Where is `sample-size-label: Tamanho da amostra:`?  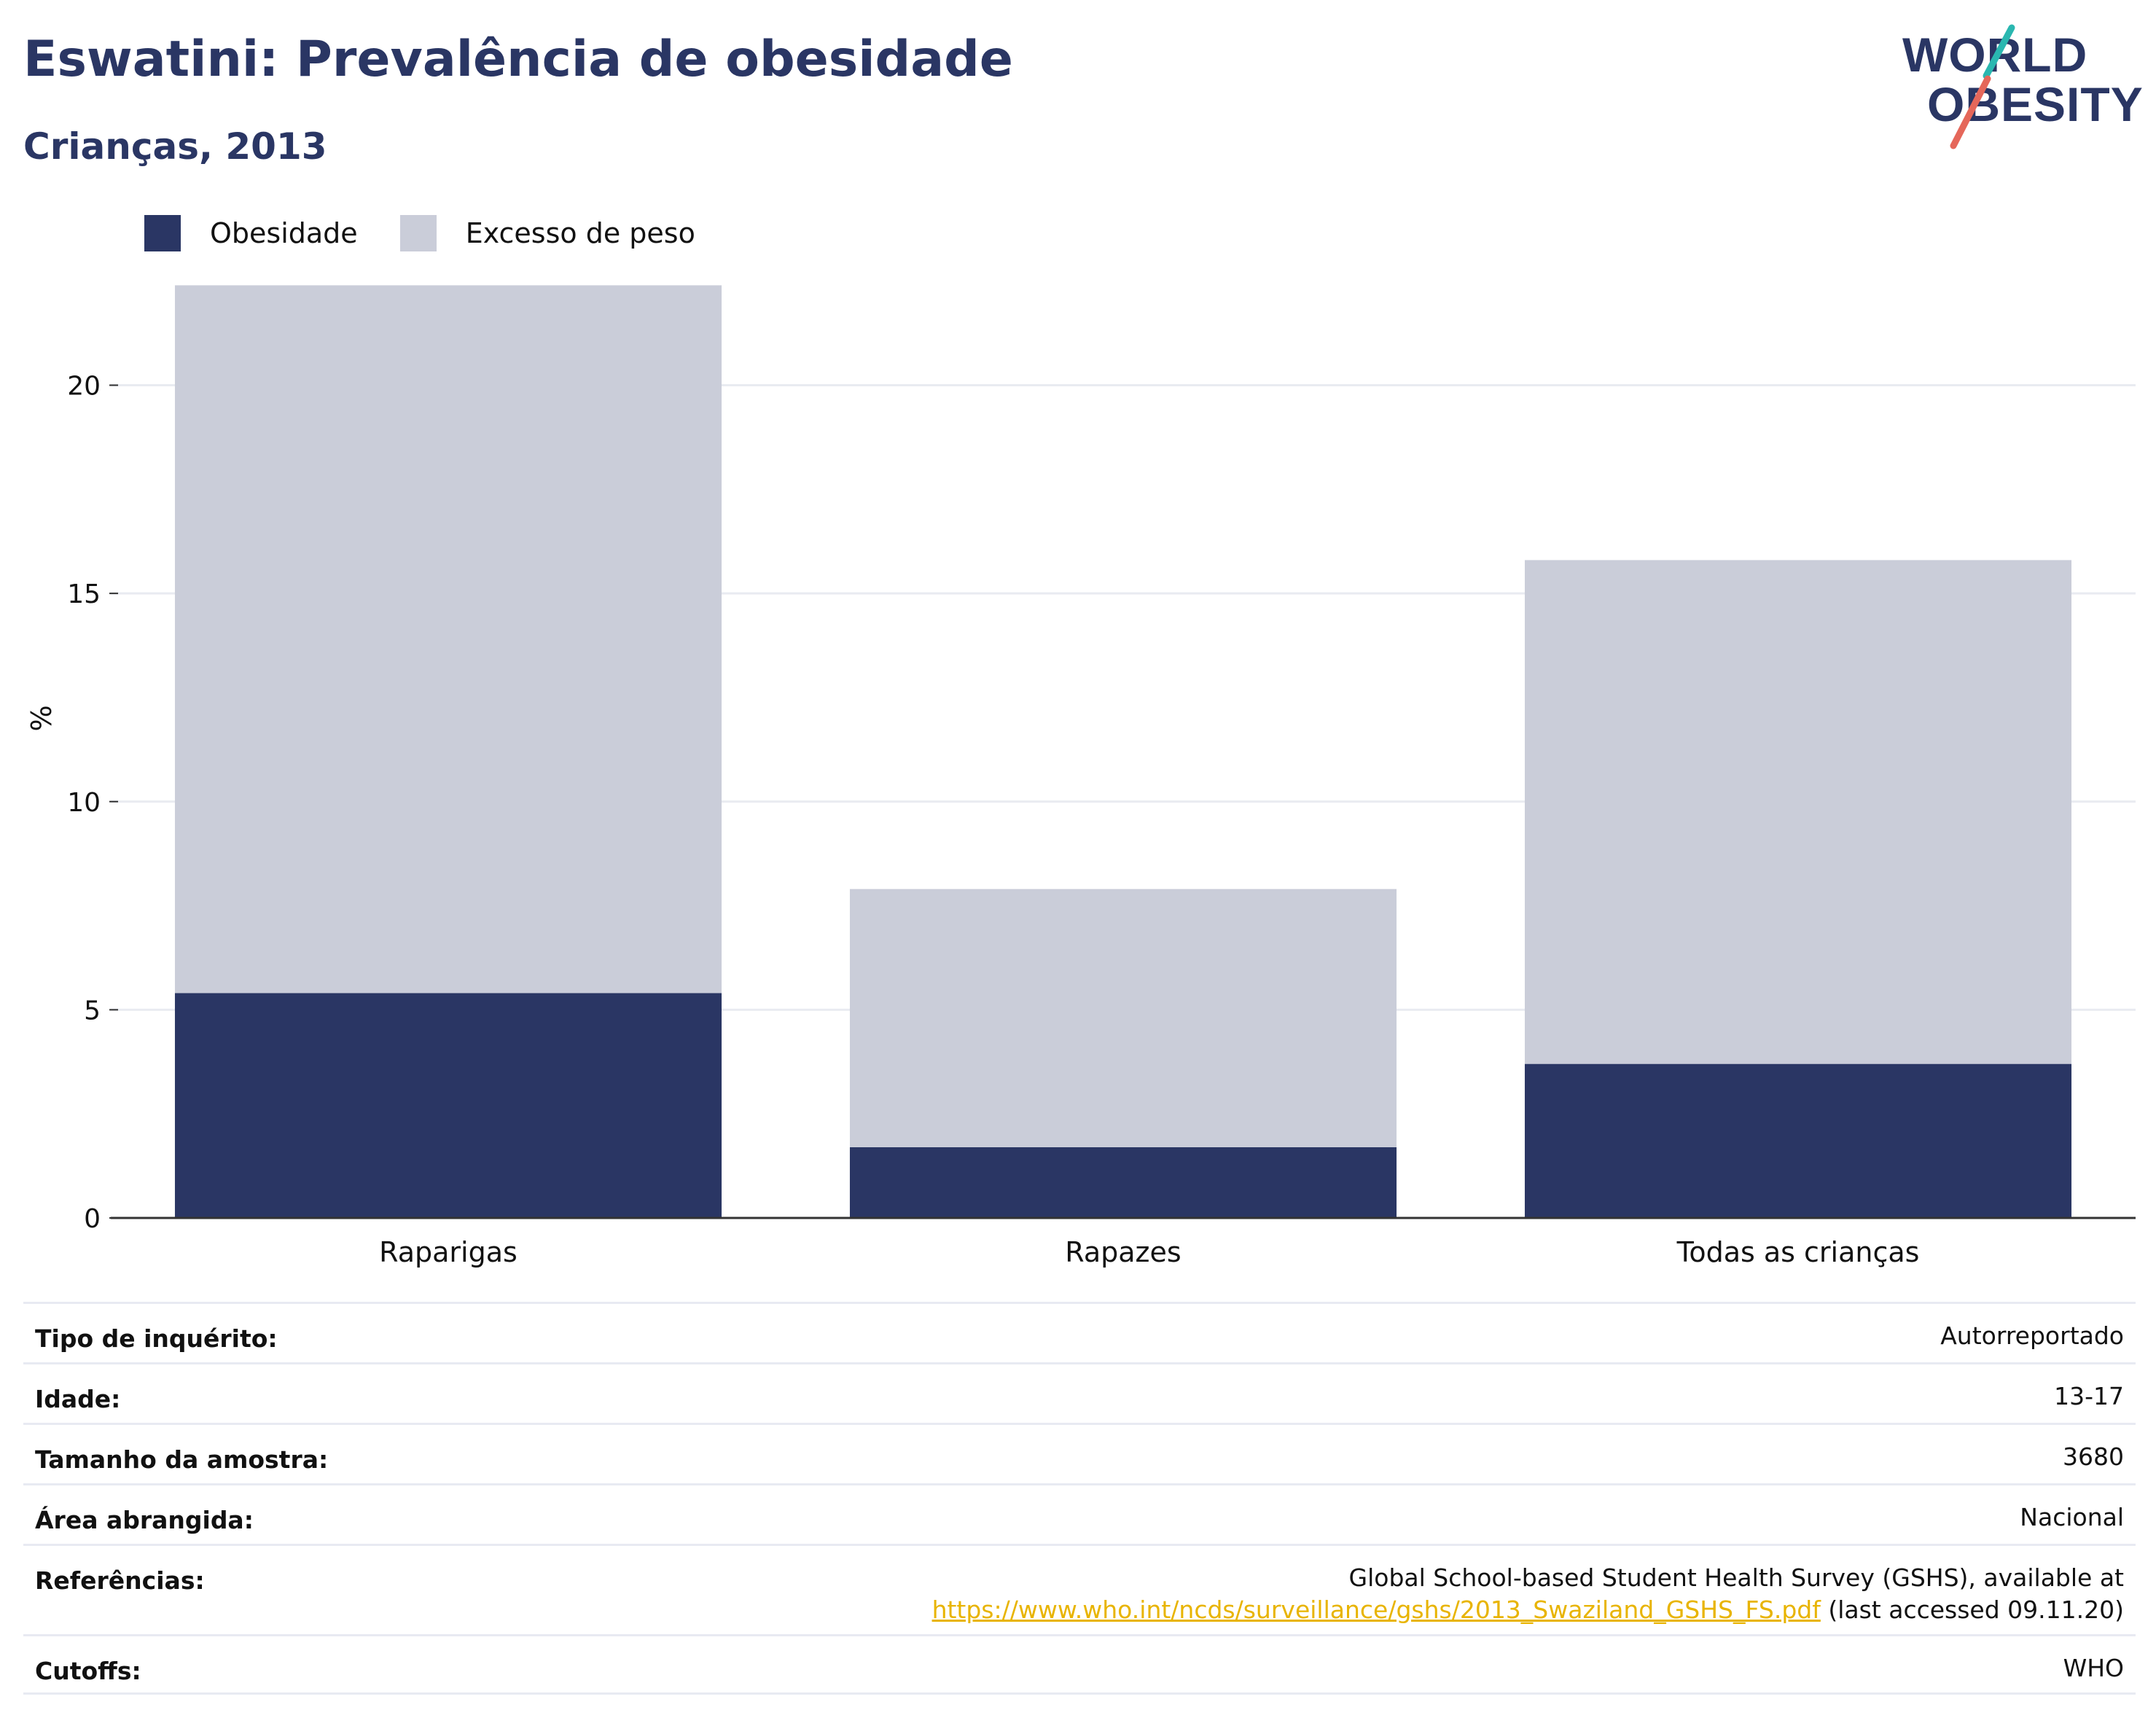
sample-size-label: Tamanho da amostra: is located at coordinates (182, 1459).